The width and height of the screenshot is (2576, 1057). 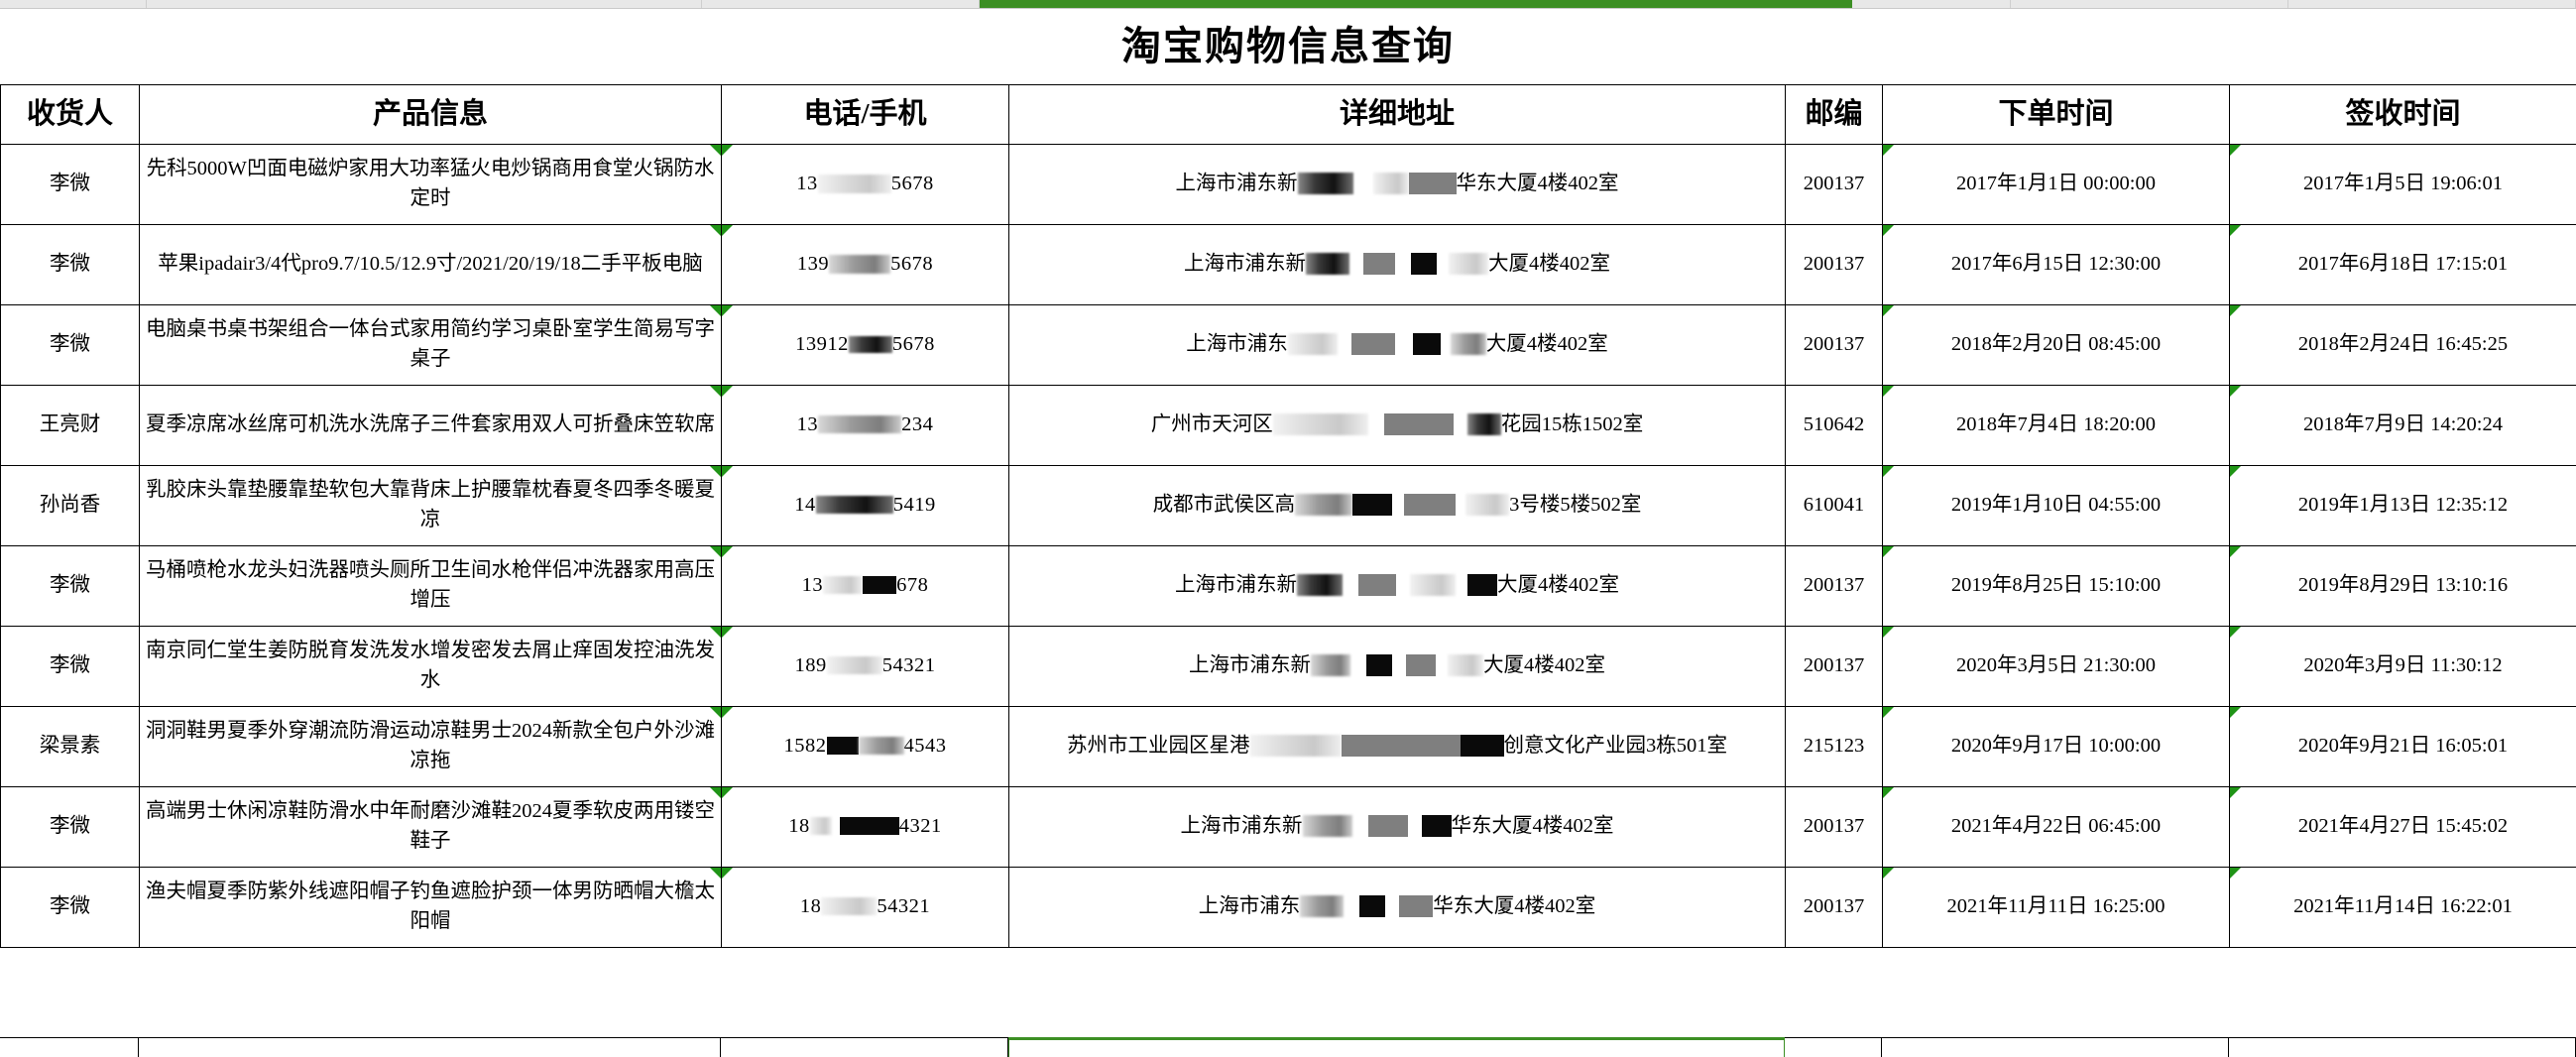 What do you see at coordinates (2402, 425) in the screenshot?
I see `cell-sign-time: 2018年7月9日 14:20:24` at bounding box center [2402, 425].